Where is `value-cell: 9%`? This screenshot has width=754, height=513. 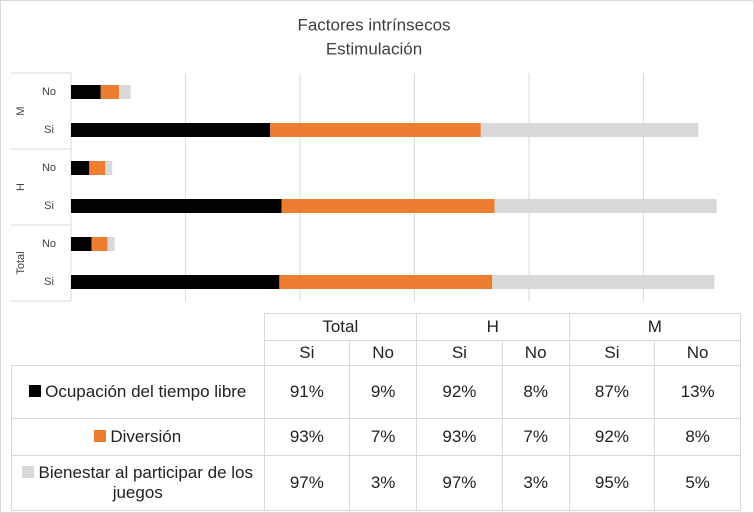 value-cell: 9% is located at coordinates (383, 392).